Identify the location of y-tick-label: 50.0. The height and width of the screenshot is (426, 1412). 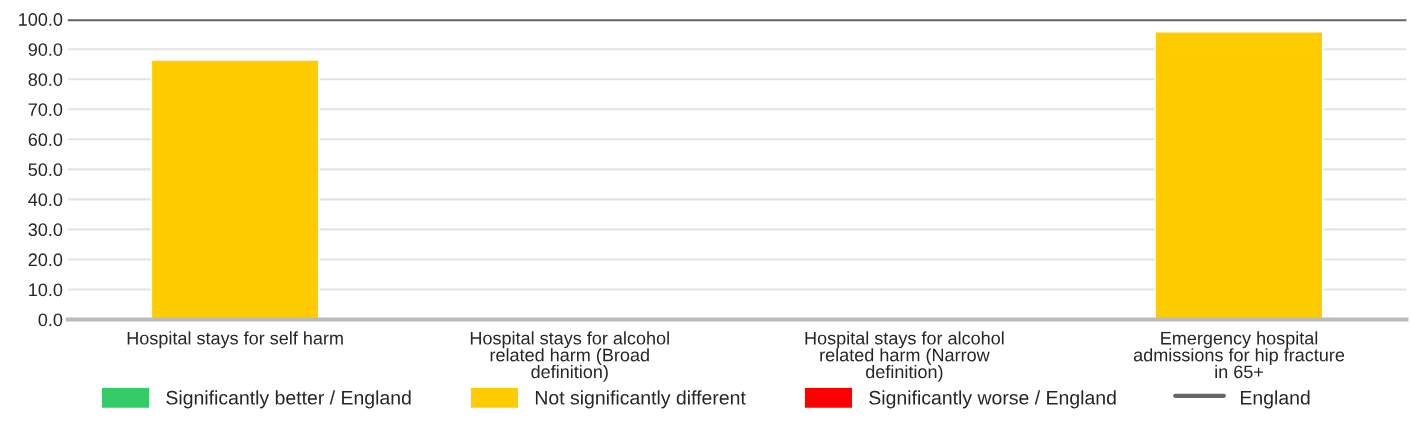
(45, 170).